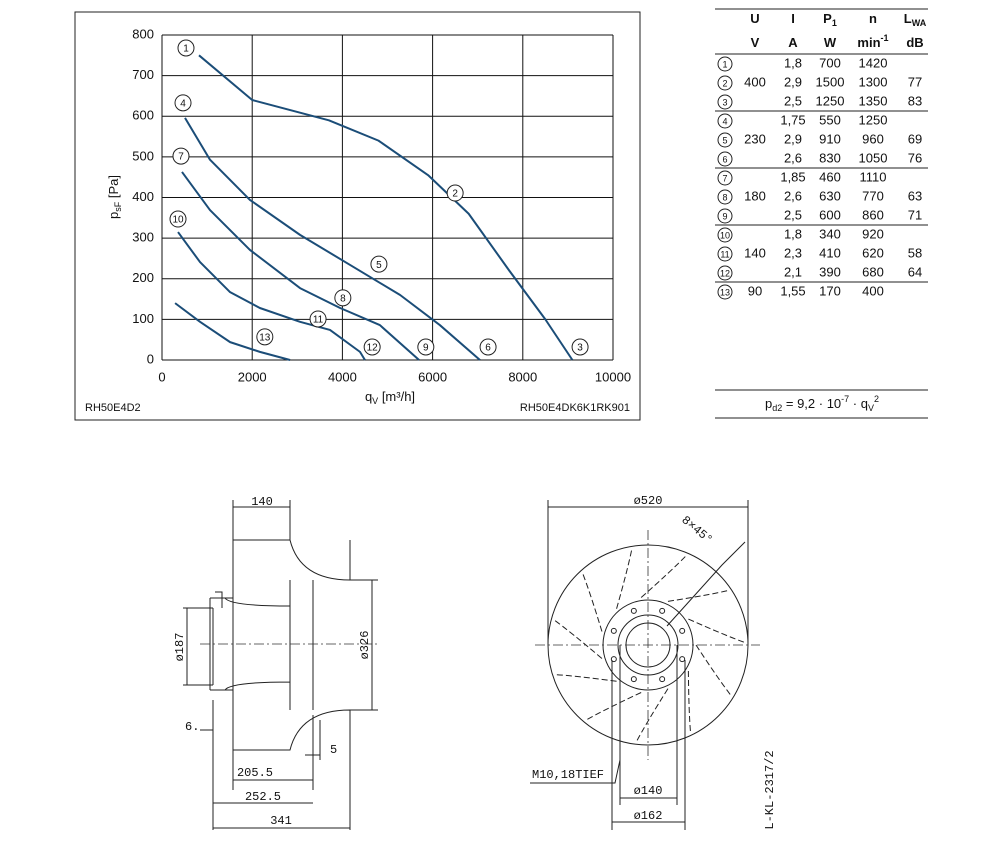 The width and height of the screenshot is (1000, 848). Describe the element at coordinates (192, 727) in the screenshot. I see `dimension: 6.` at that location.